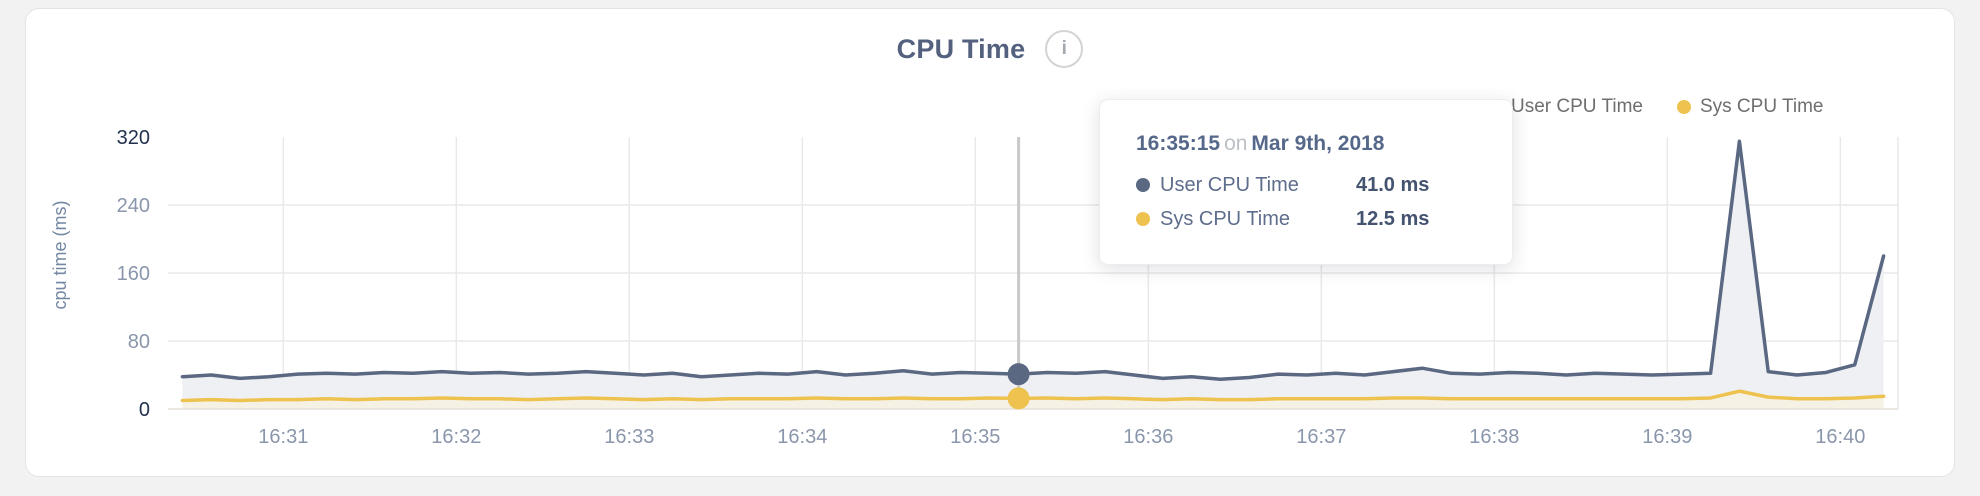  Describe the element at coordinates (975, 437) in the screenshot. I see `x-axis-tick-label: 16:35` at that location.